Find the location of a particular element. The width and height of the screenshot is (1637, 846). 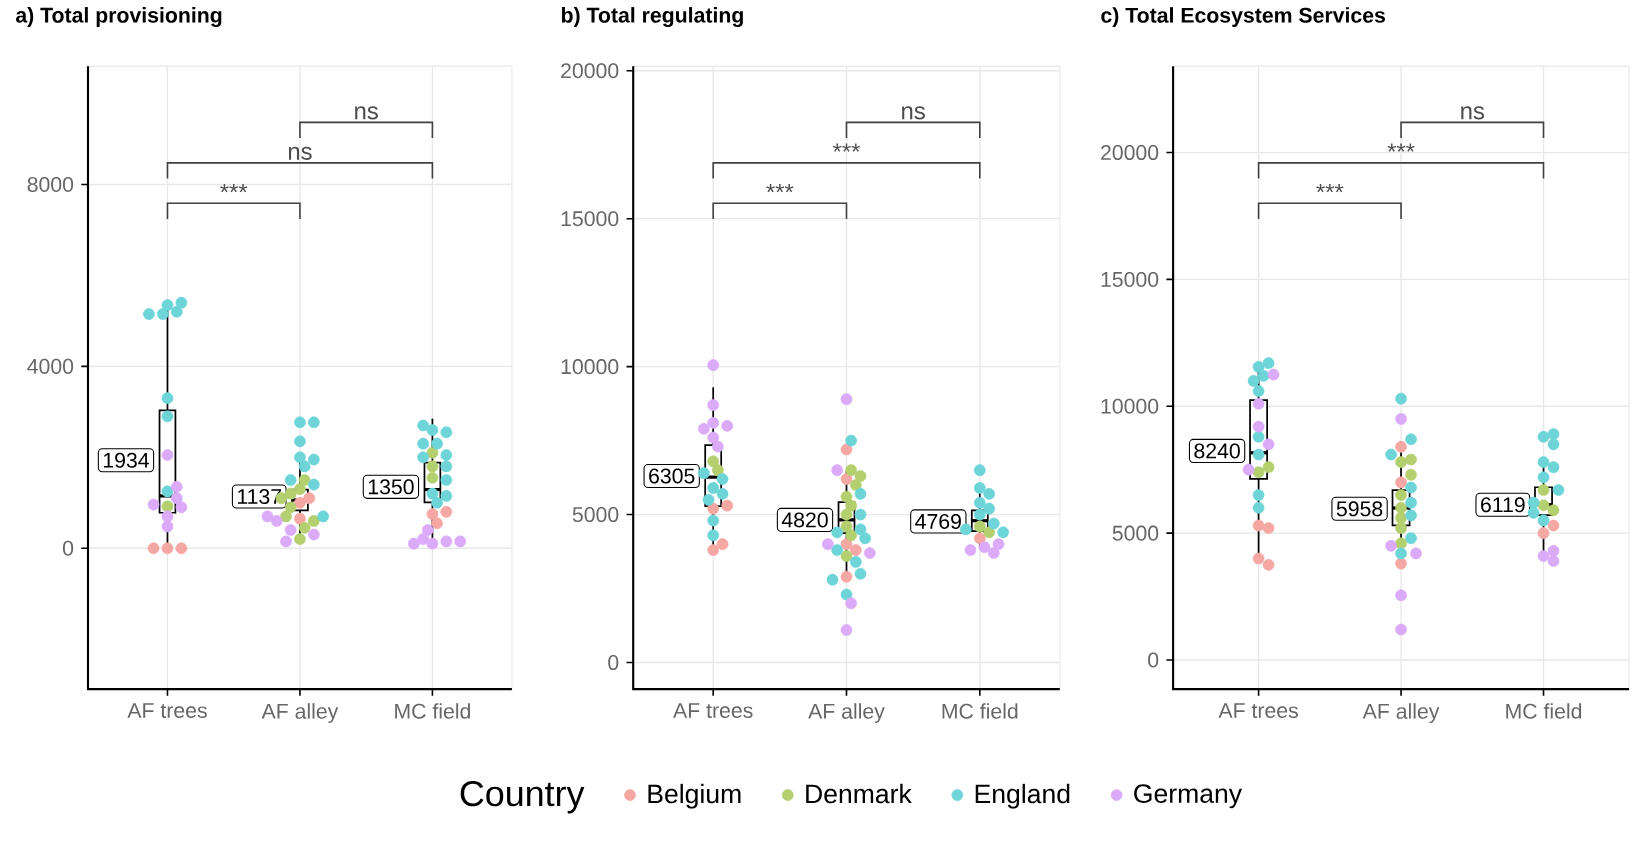

chart-title: b) Total regulating is located at coordinates (652, 17).